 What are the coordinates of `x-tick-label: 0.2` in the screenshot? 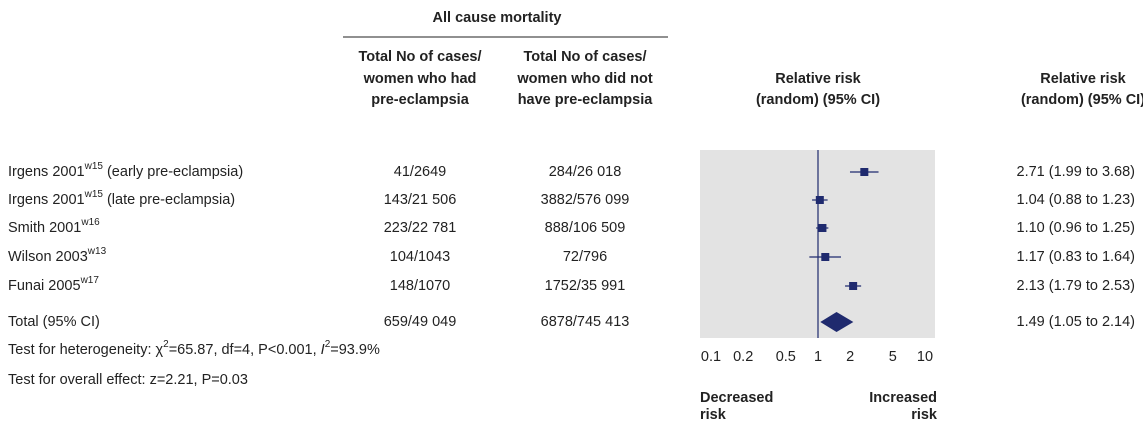 It's located at (743, 357).